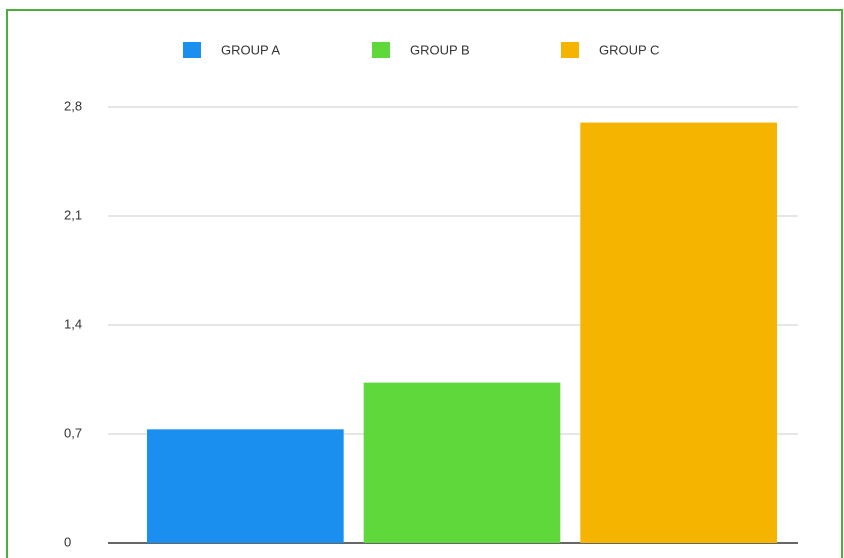 Image resolution: width=844 pixels, height=558 pixels. I want to click on y-tick-label: 1,4, so click(73, 323).